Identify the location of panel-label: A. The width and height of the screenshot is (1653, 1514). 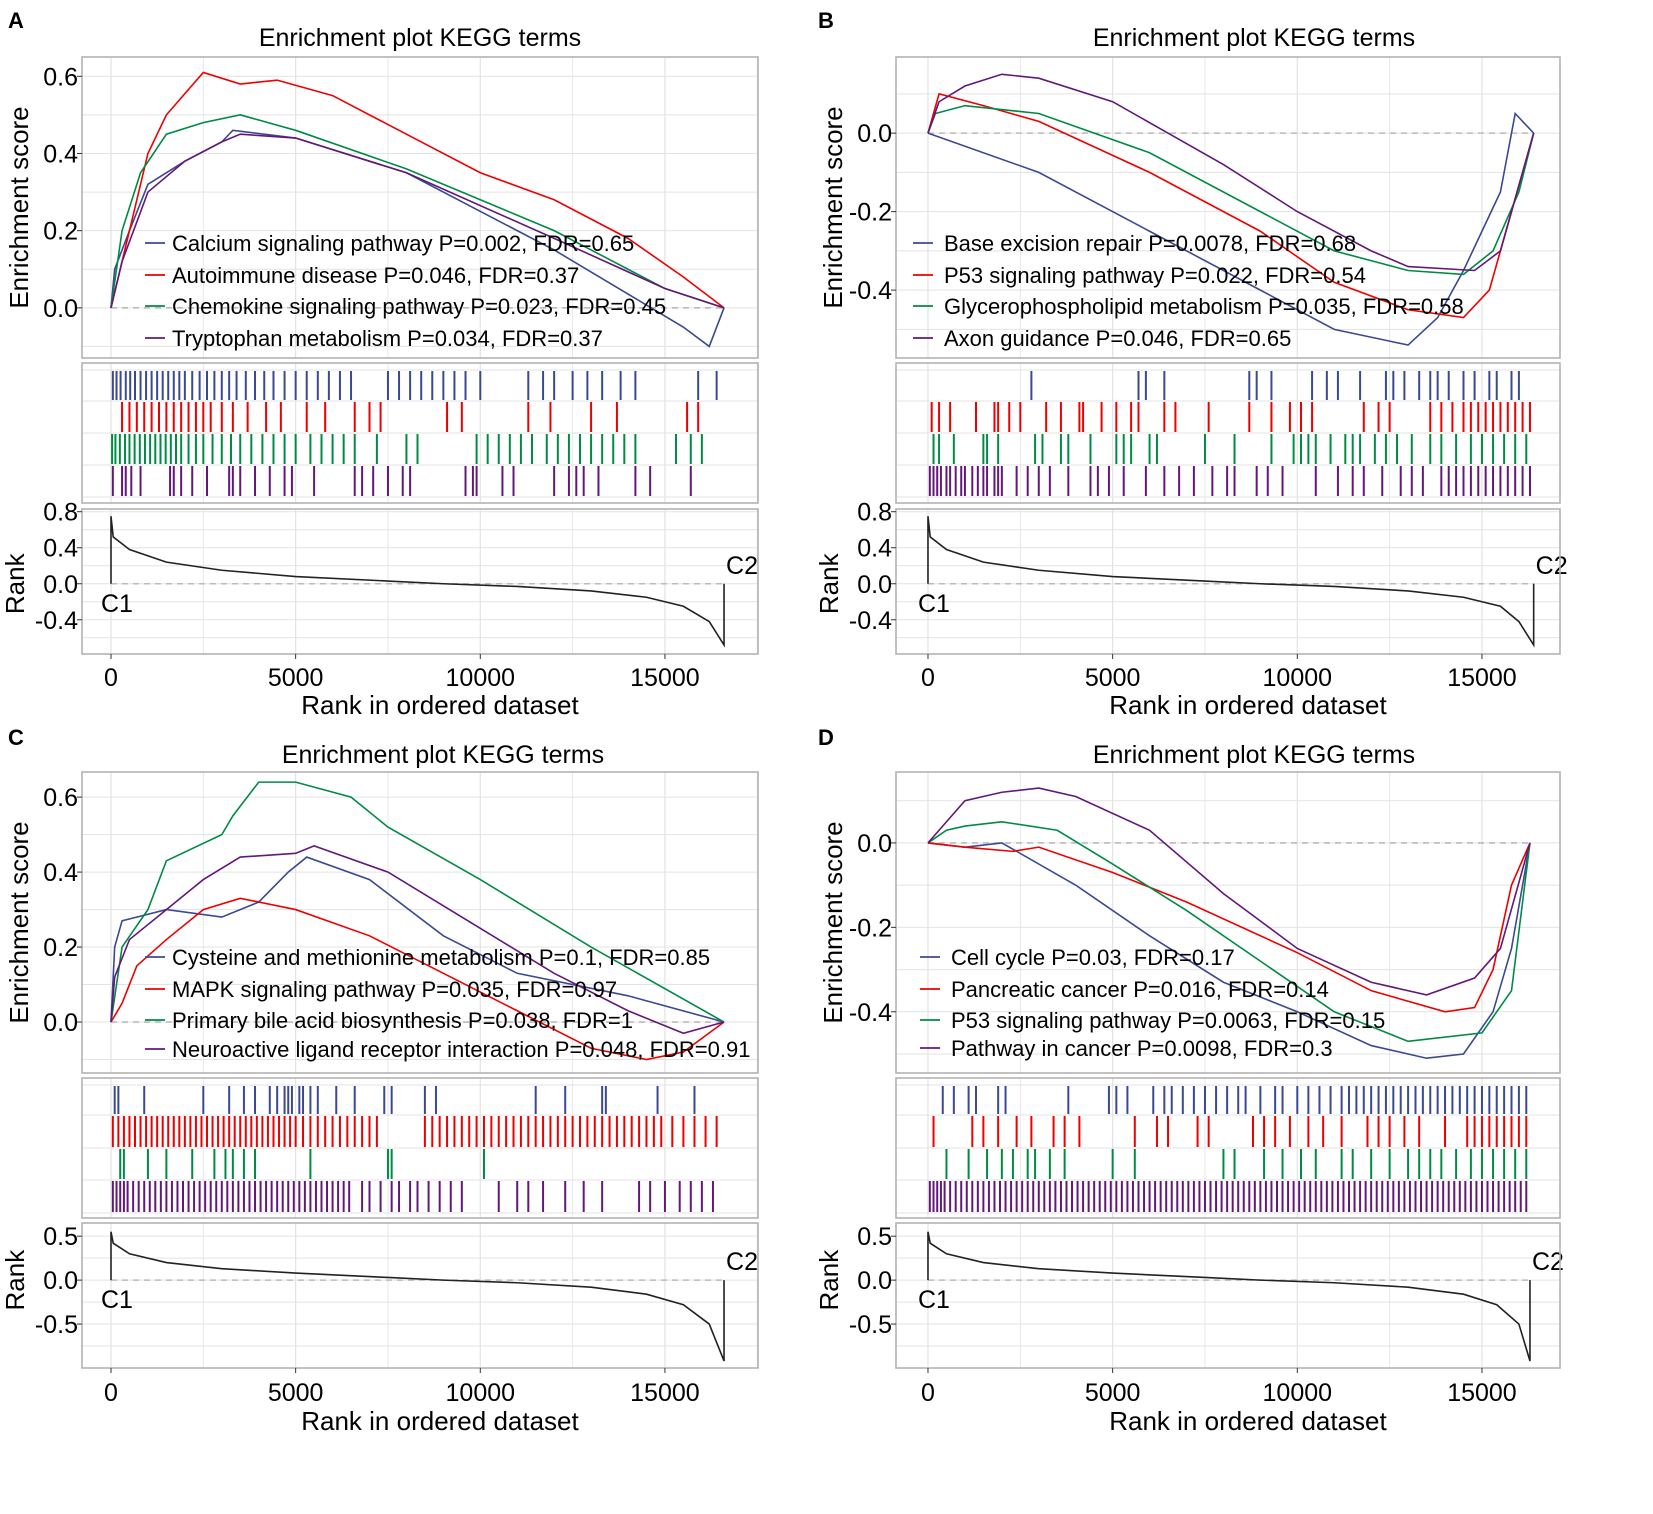
(16, 20).